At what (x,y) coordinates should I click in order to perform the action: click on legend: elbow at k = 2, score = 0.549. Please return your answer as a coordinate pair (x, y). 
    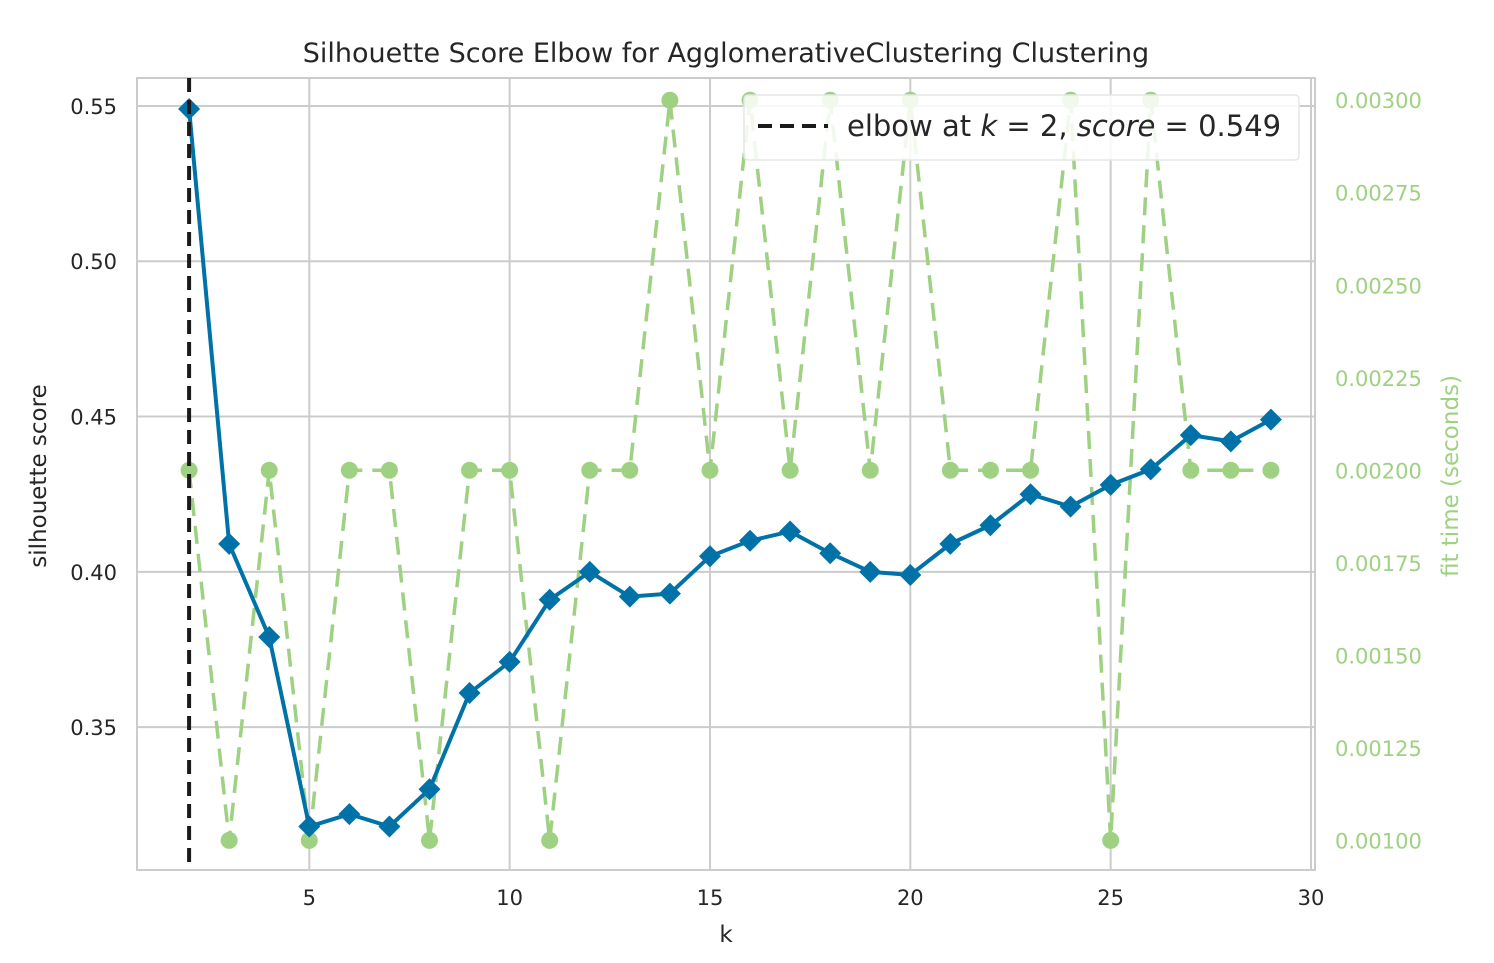
    Looking at the image, I should click on (1021, 127).